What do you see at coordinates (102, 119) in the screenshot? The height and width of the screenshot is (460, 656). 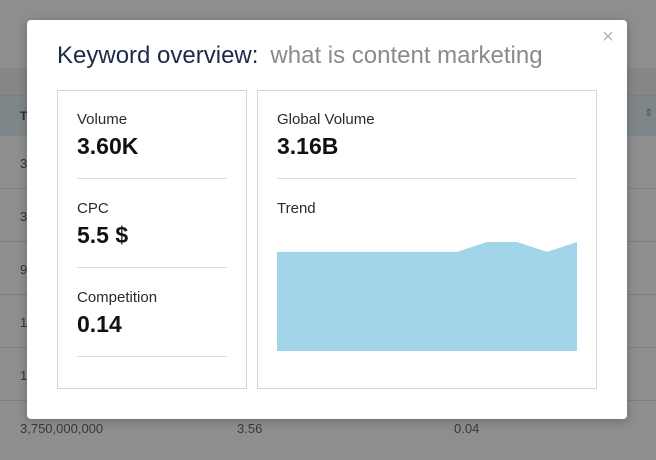 I see `volume-label: Volume` at bounding box center [102, 119].